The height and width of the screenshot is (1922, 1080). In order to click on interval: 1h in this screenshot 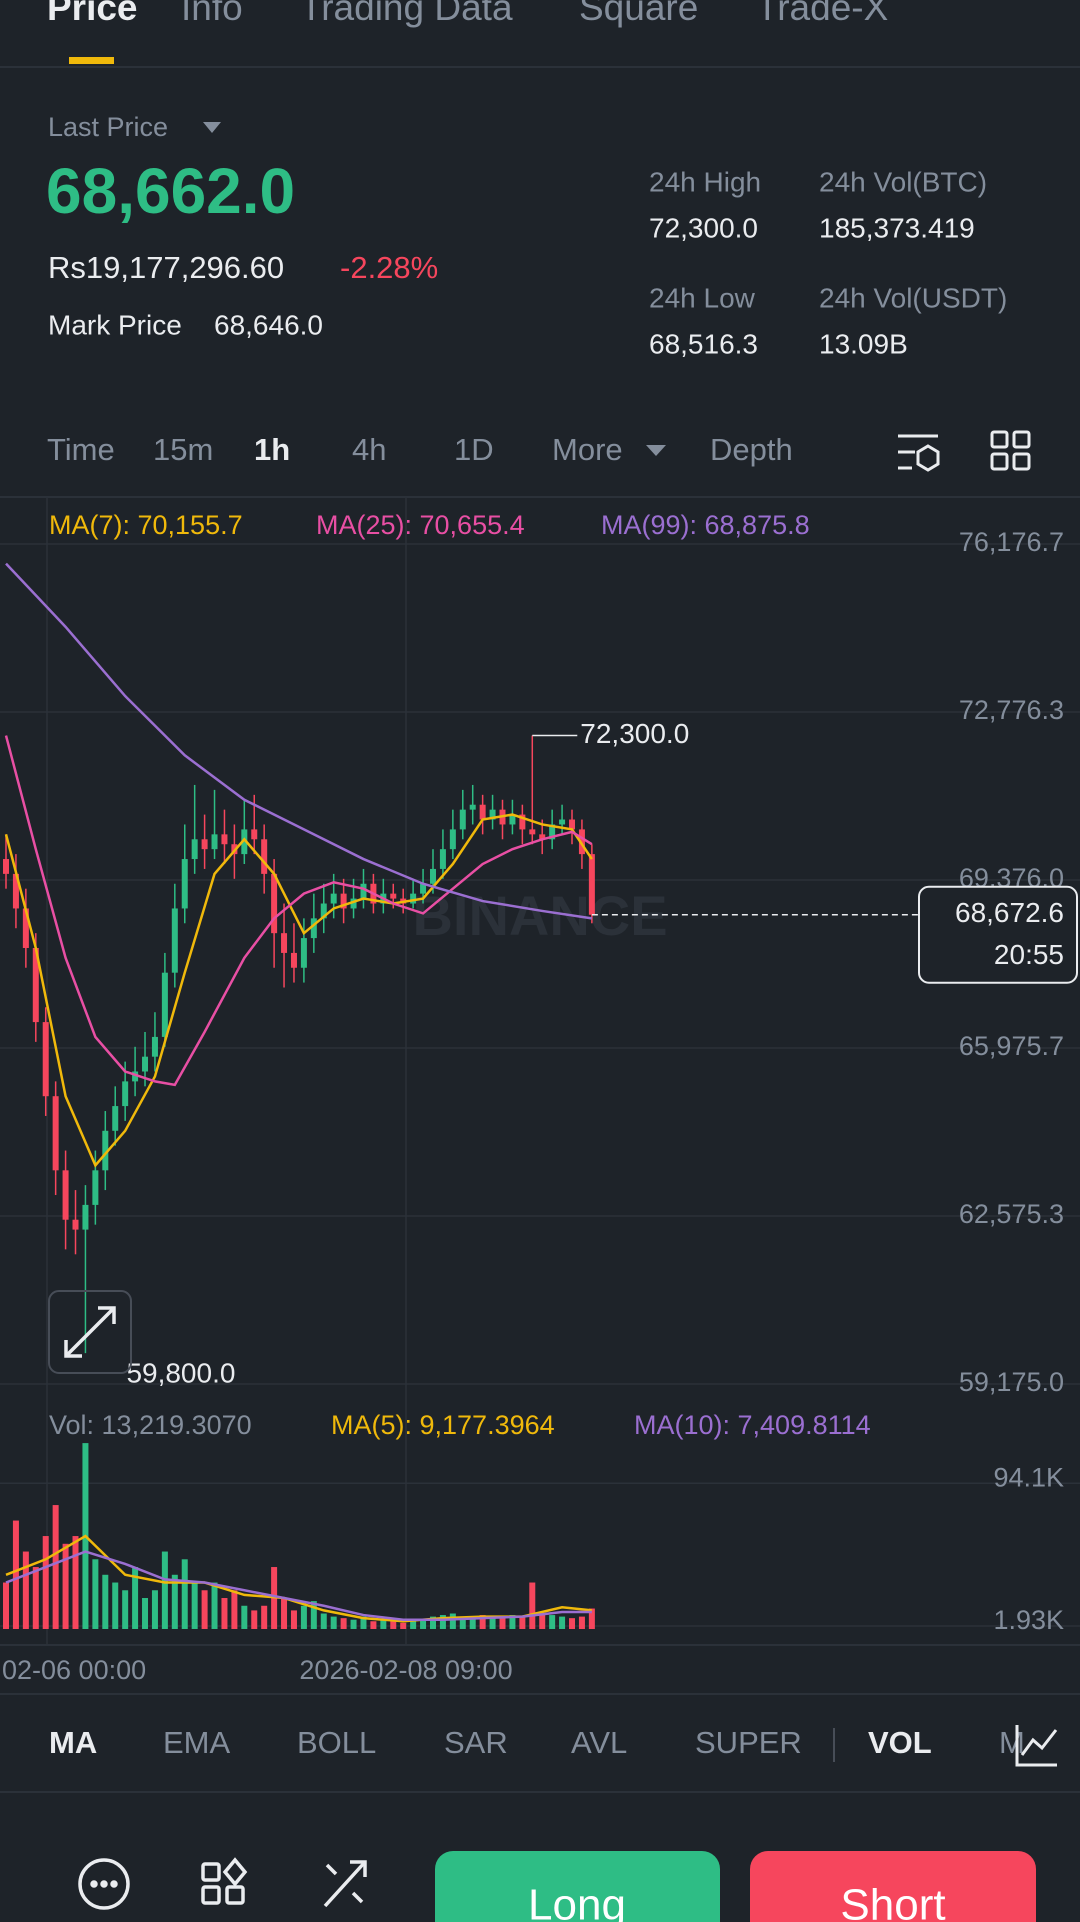, I will do `click(272, 449)`.